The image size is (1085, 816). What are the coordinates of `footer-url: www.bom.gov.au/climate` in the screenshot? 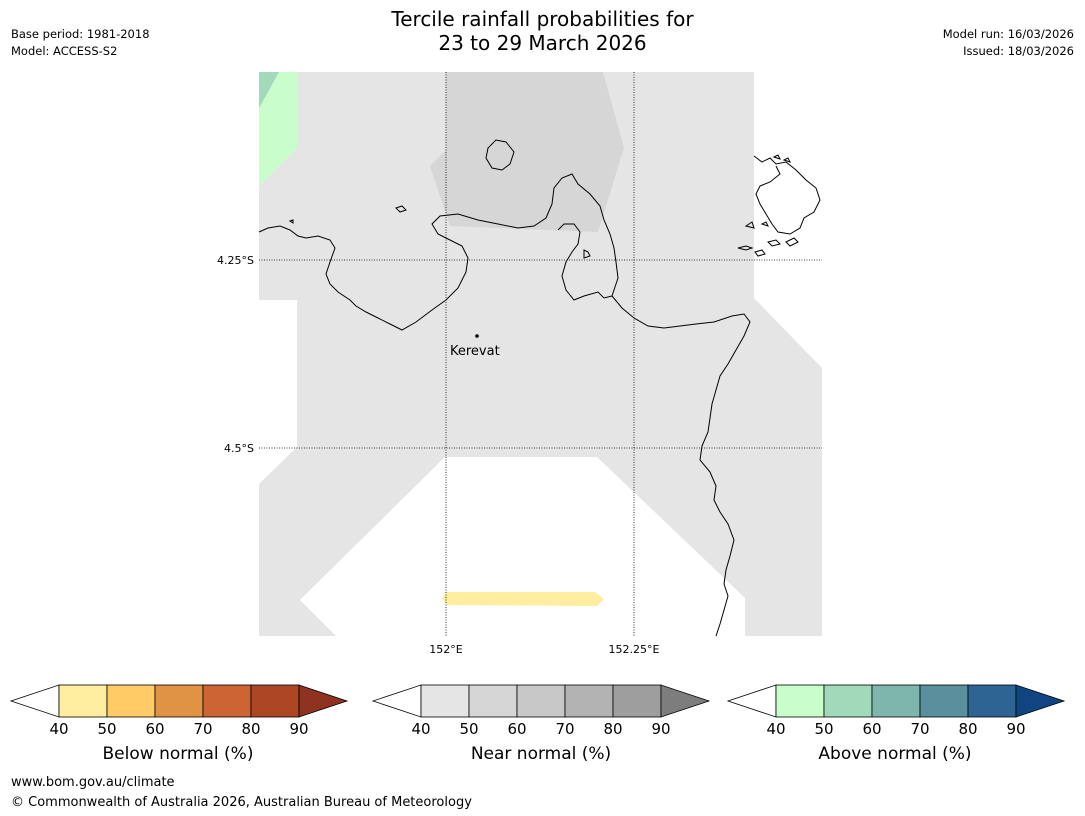 It's located at (93, 782).